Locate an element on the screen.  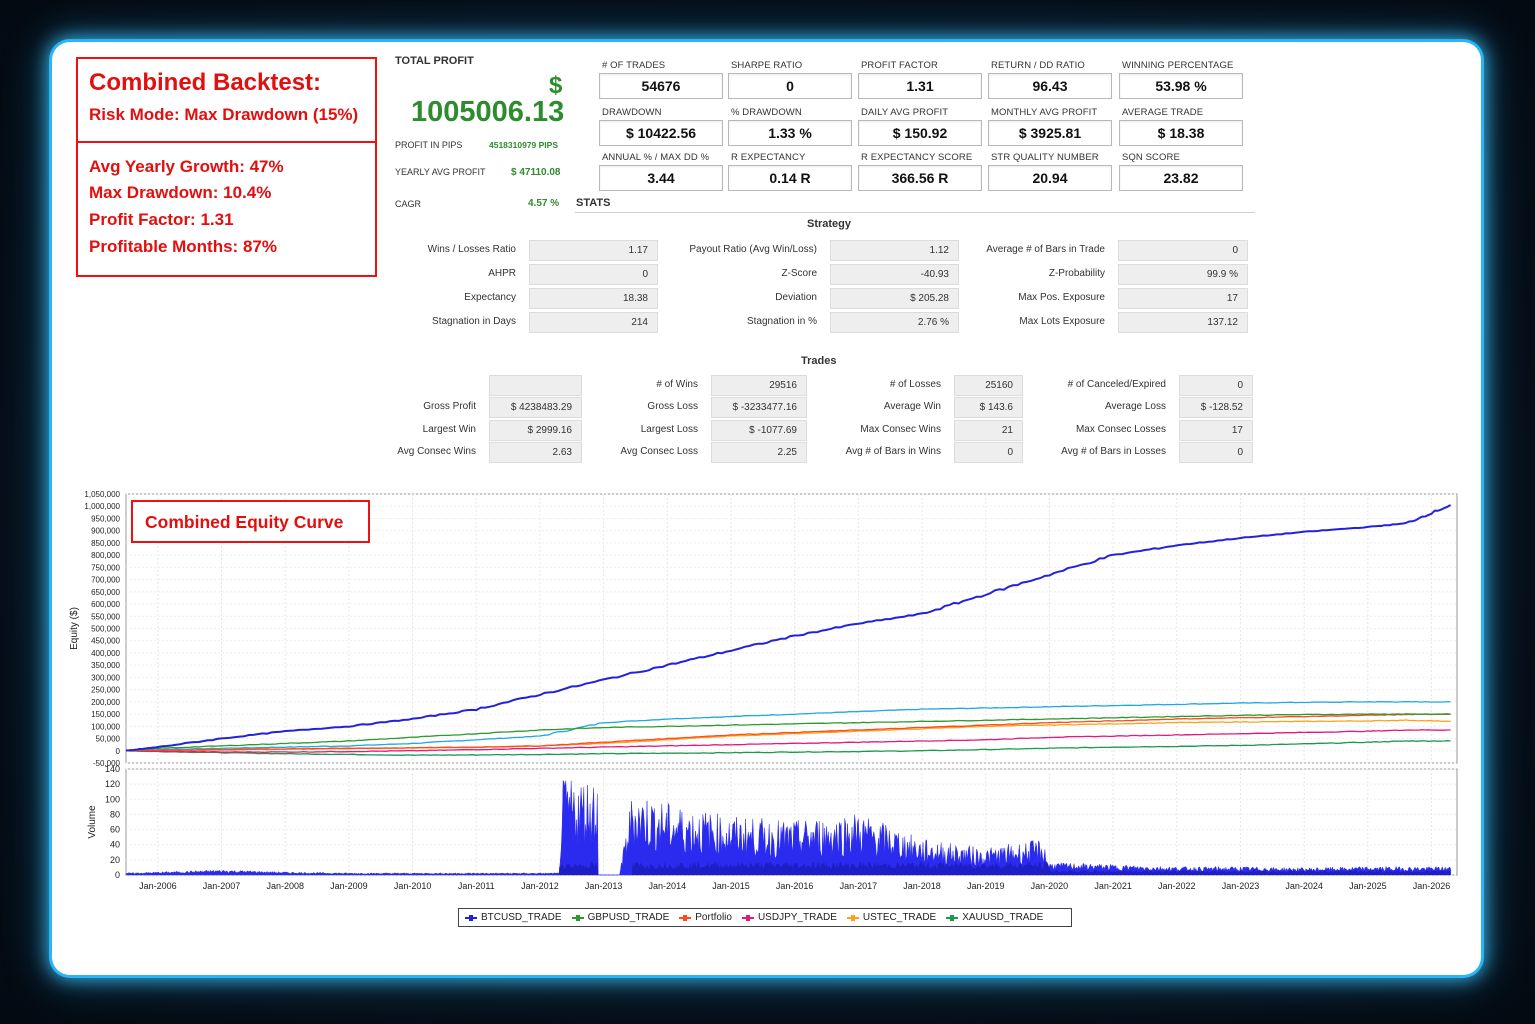
metric-label: PROFIT FACTOR is located at coordinates (899, 65).